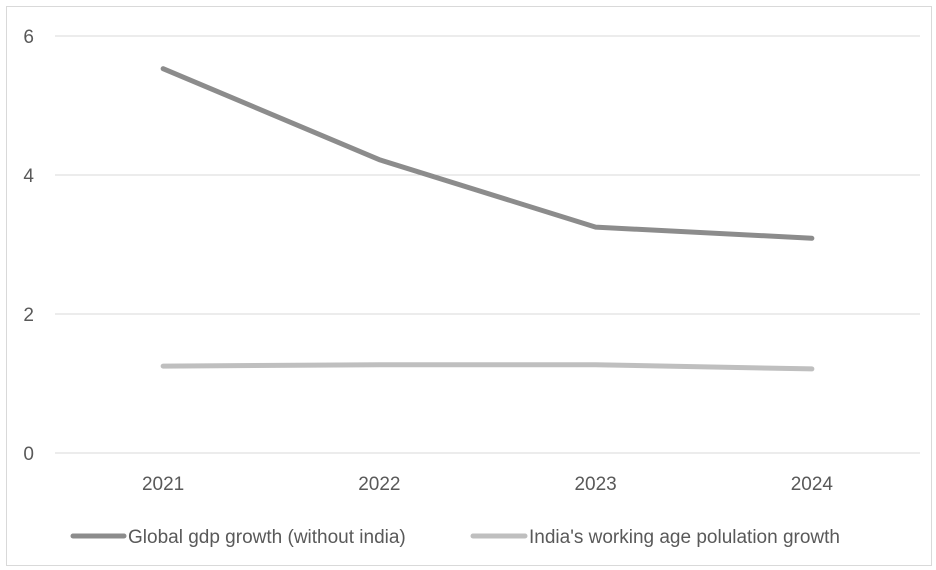 The height and width of the screenshot is (570, 936). Describe the element at coordinates (379, 484) in the screenshot. I see `x-tick-label: 2022` at that location.